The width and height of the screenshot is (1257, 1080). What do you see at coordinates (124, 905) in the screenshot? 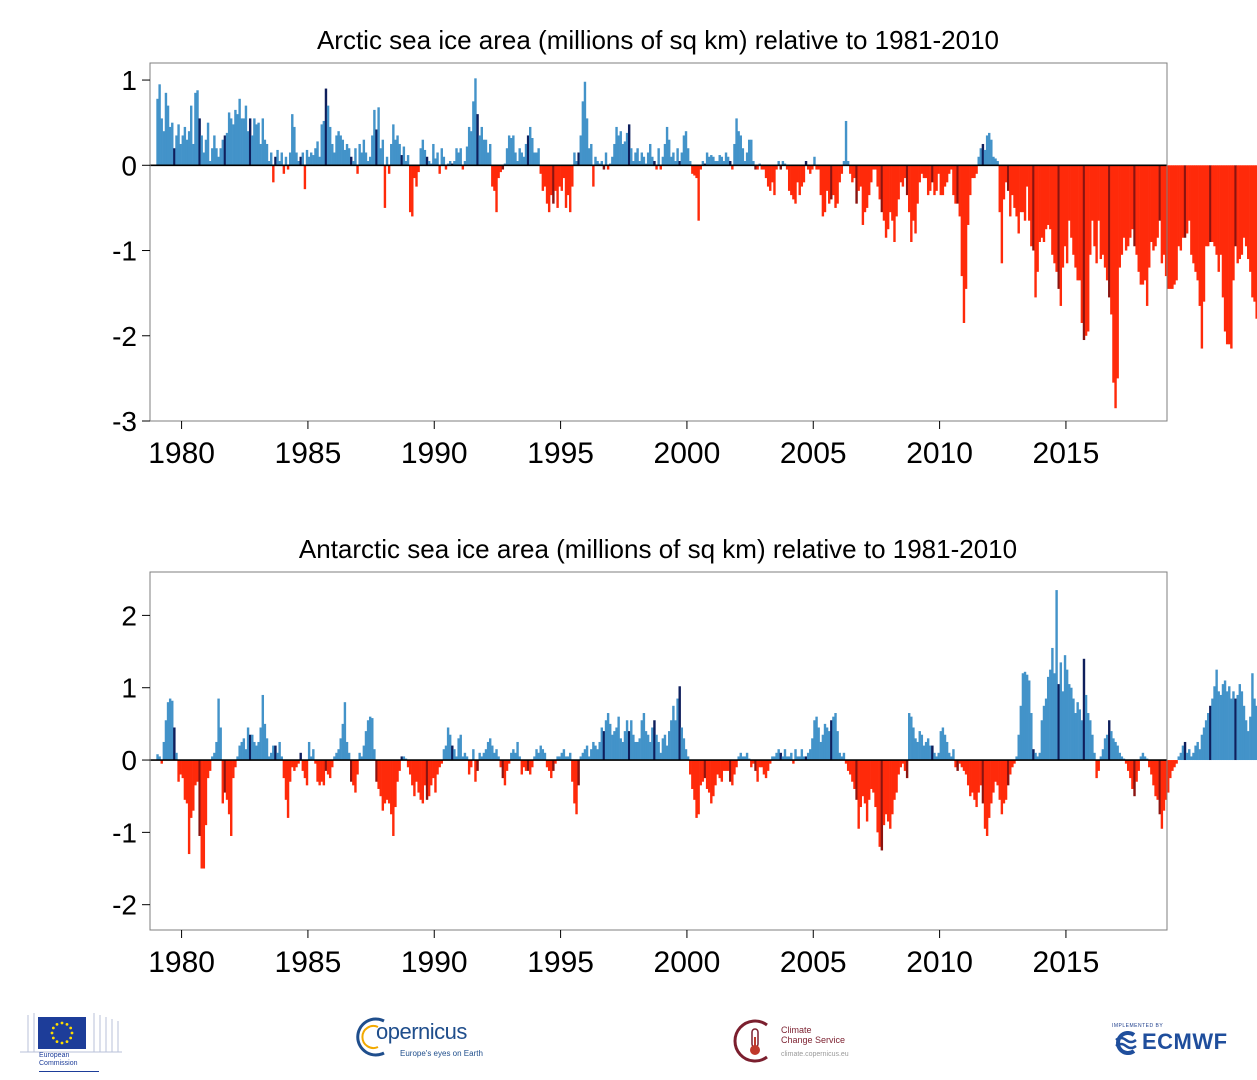
I see `antarctic-y-tick-label: -2` at bounding box center [124, 905].